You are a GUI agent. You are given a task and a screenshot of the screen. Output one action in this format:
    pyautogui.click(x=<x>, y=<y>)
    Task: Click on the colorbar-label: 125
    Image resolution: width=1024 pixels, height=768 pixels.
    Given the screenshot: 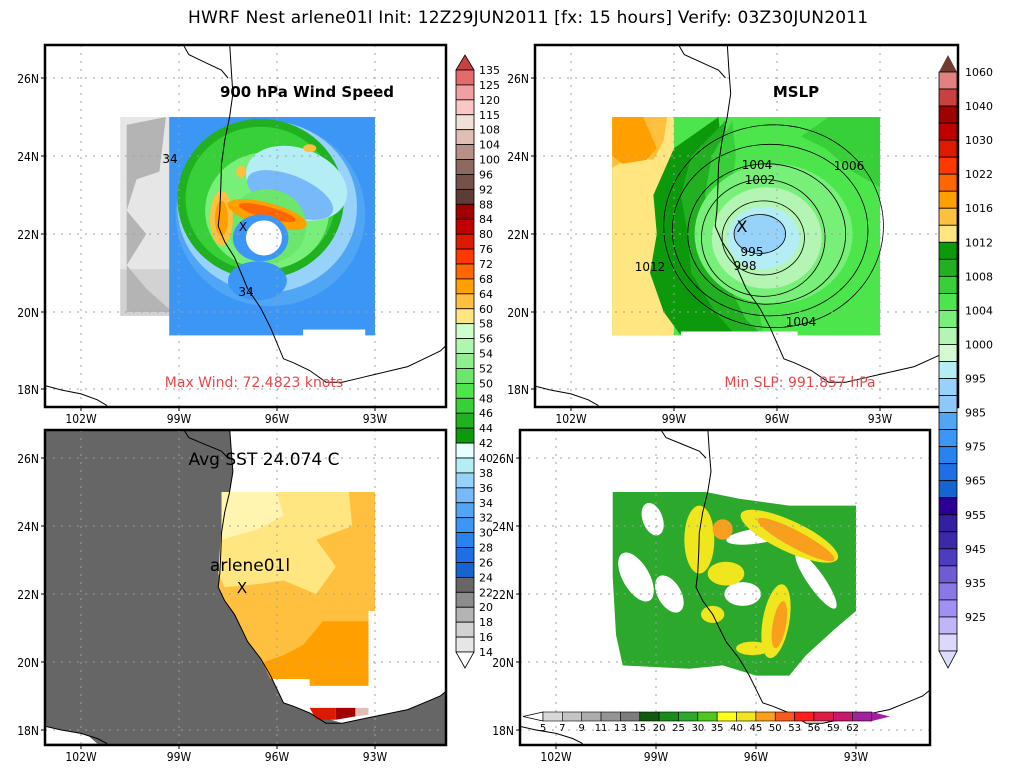 What is the action you would take?
    pyautogui.click(x=489, y=85)
    